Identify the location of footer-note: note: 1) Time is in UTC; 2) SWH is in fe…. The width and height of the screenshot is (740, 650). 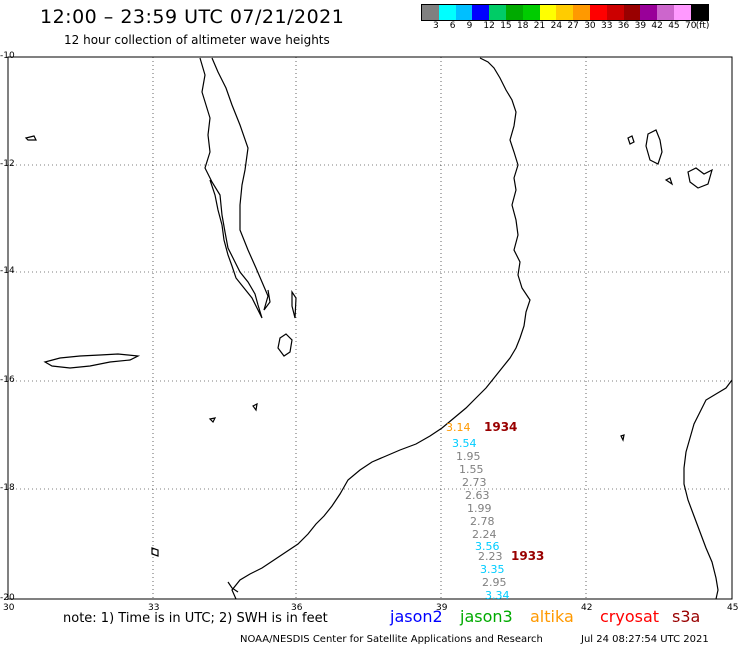
(195, 618).